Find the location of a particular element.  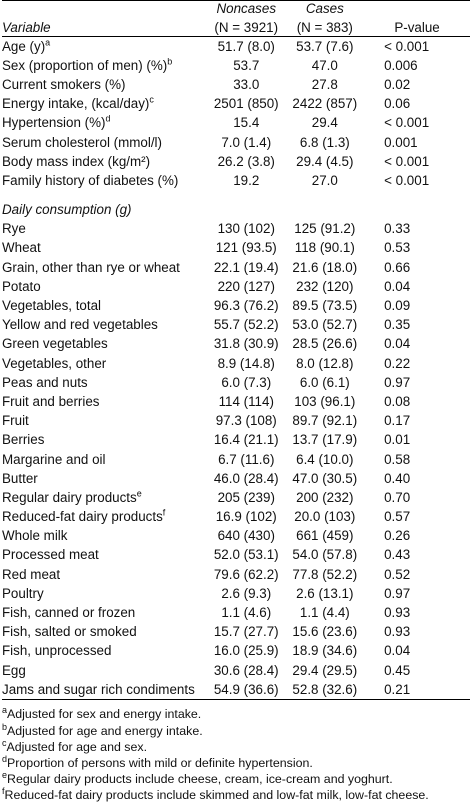

cases-value-text: 89.5 (73.5) is located at coordinates (325, 306).